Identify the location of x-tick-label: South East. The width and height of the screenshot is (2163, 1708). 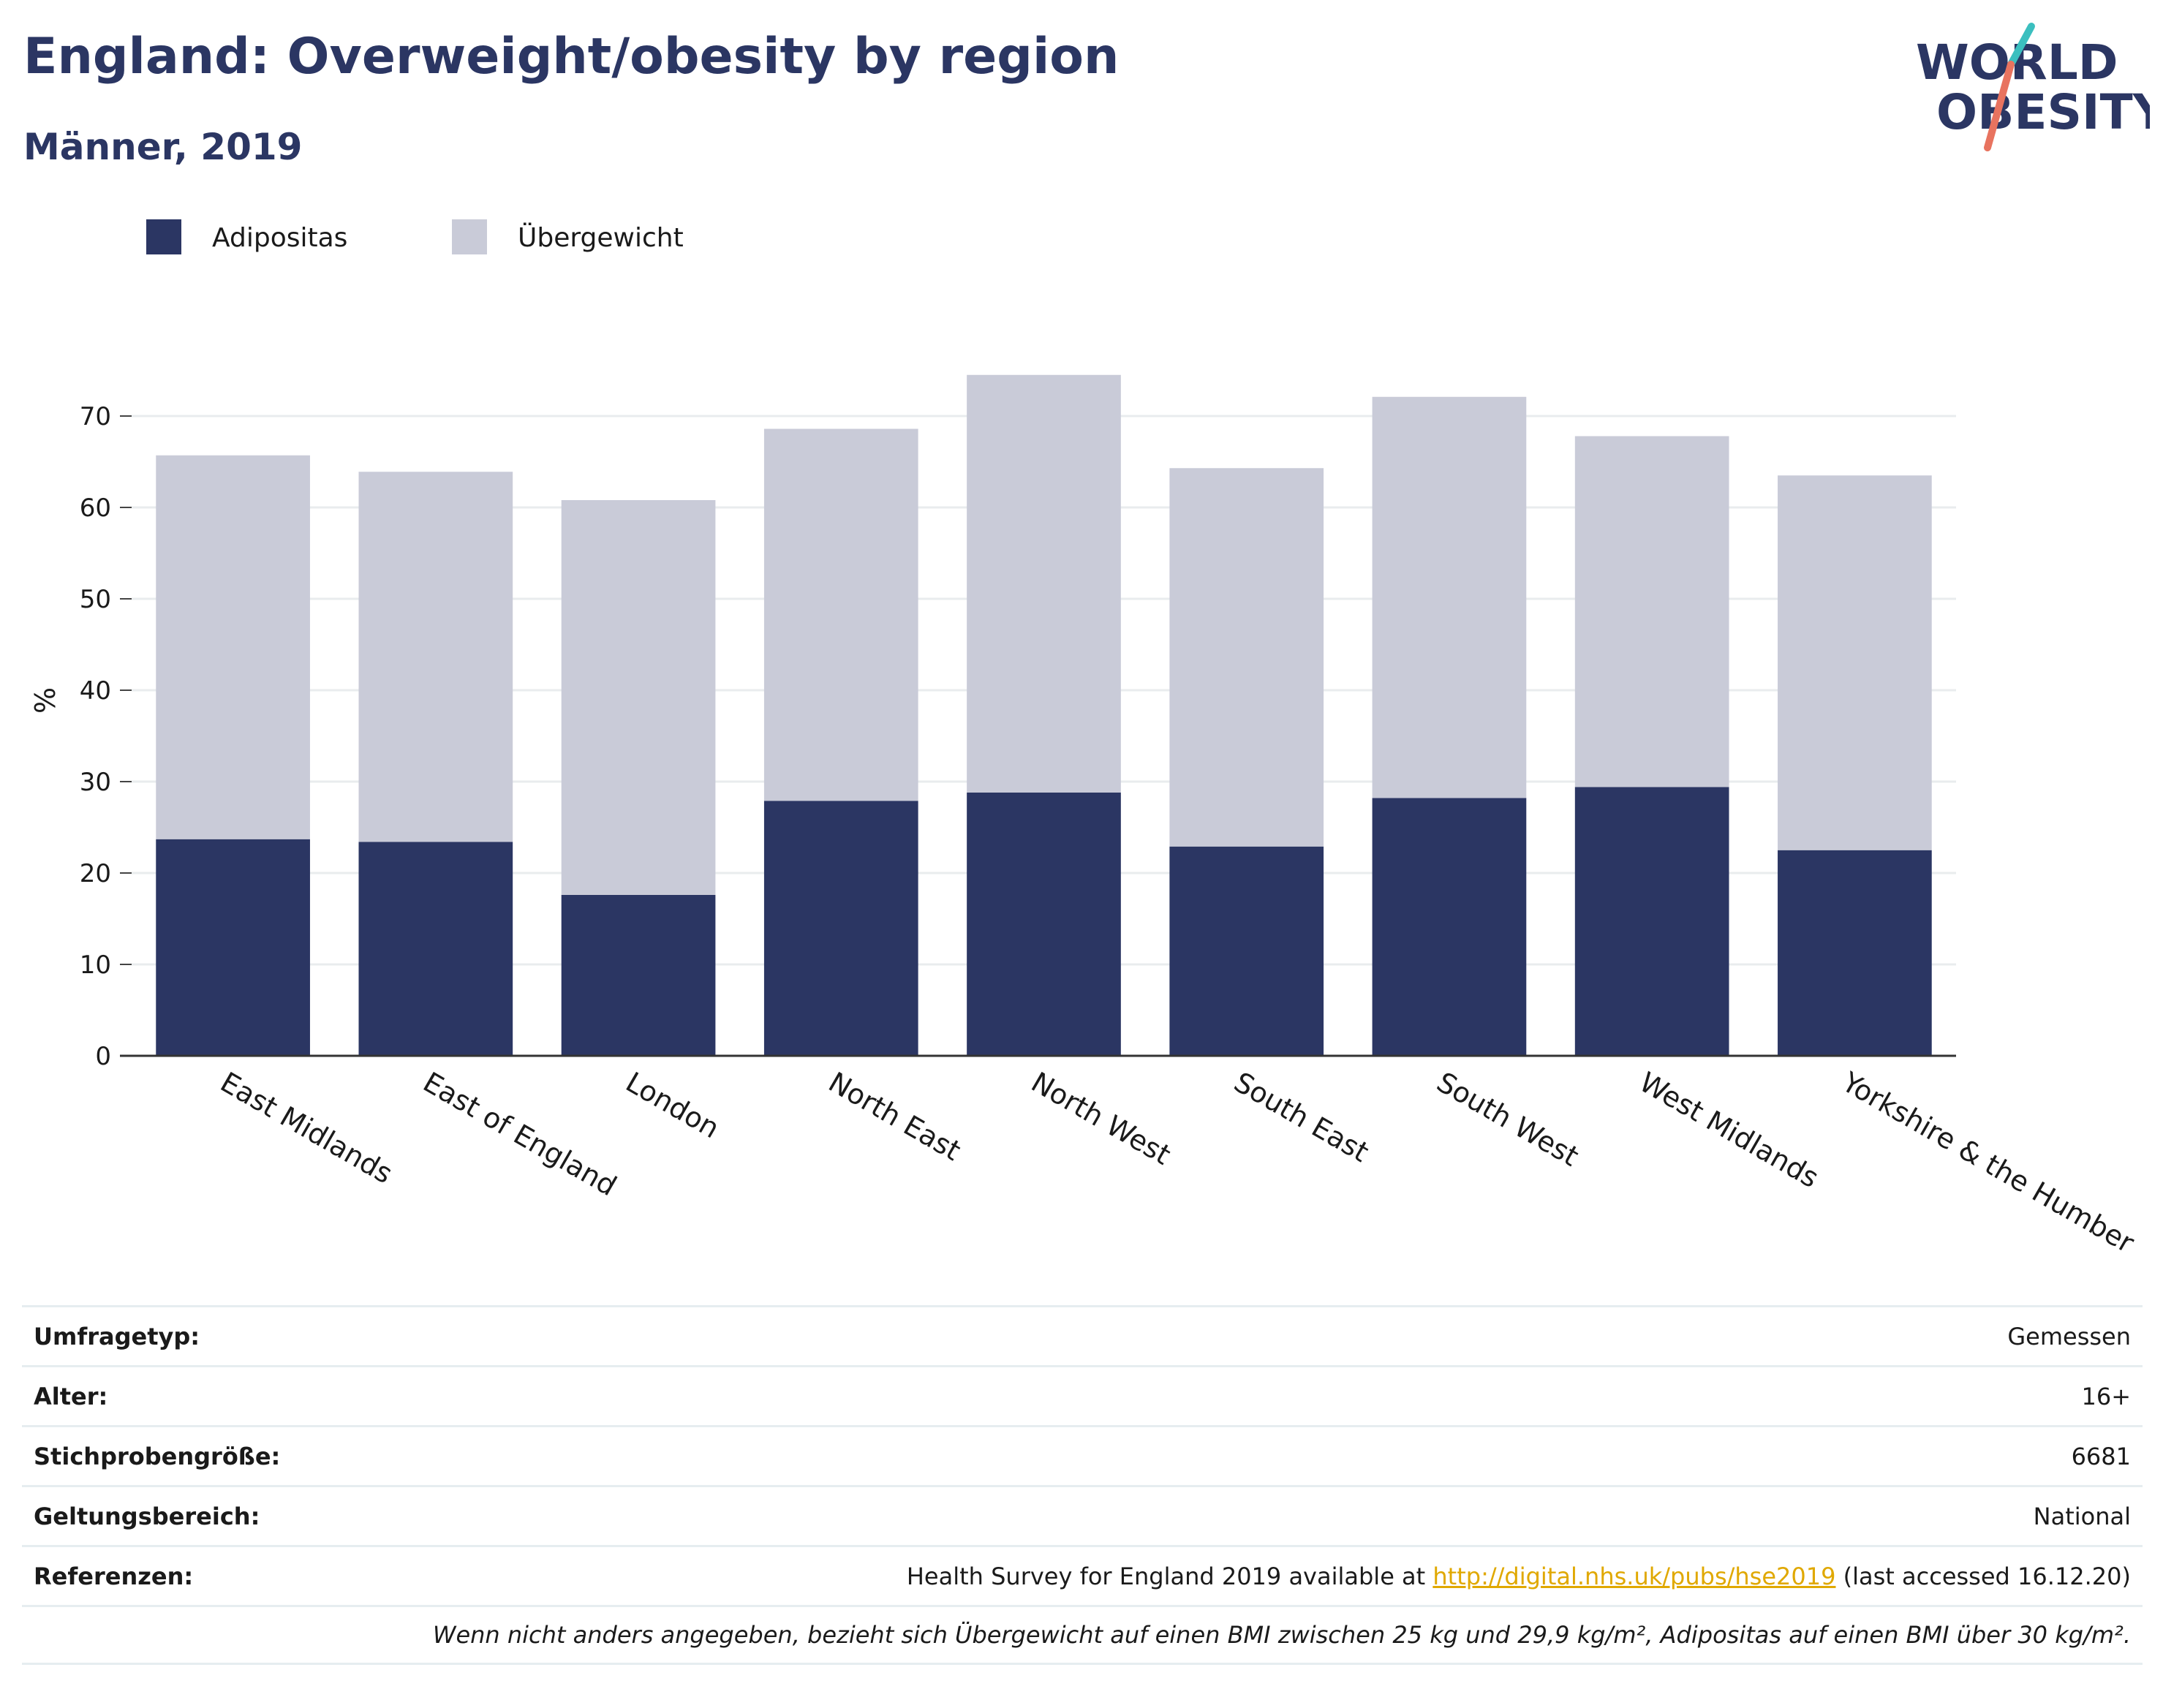
(1301, 1117).